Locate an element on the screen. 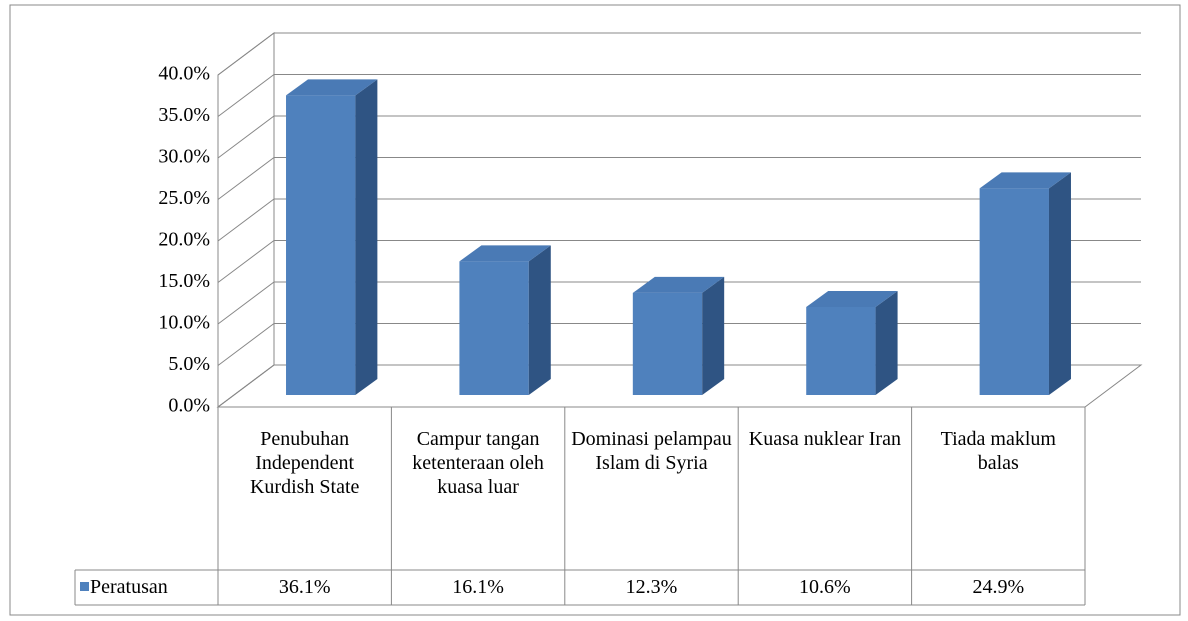  data-table-value: 24.9% is located at coordinates (998, 587).